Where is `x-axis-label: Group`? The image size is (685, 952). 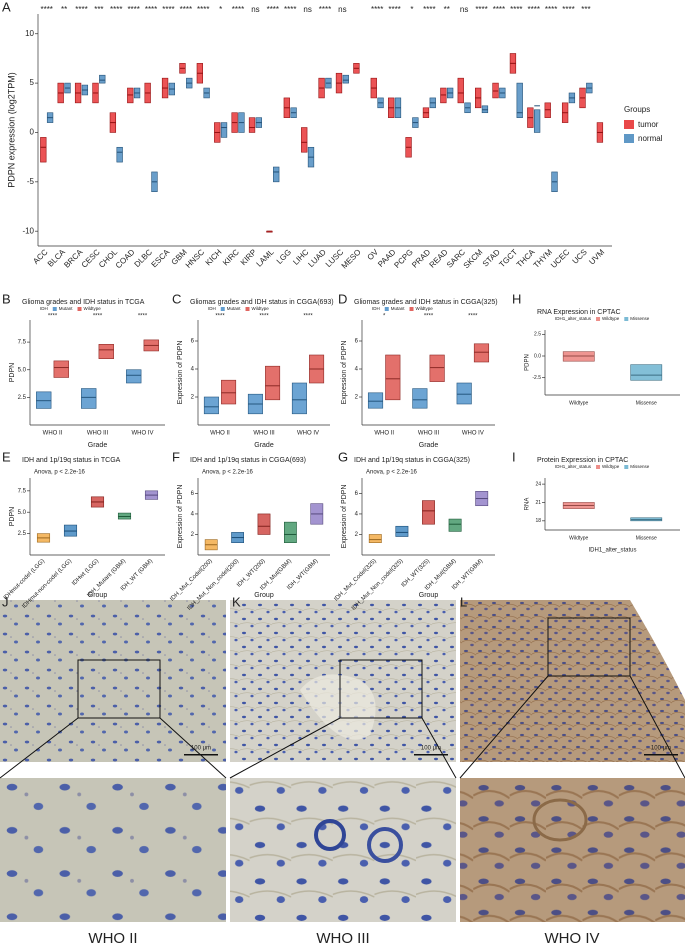
x-axis-label: Group is located at coordinates (429, 595).